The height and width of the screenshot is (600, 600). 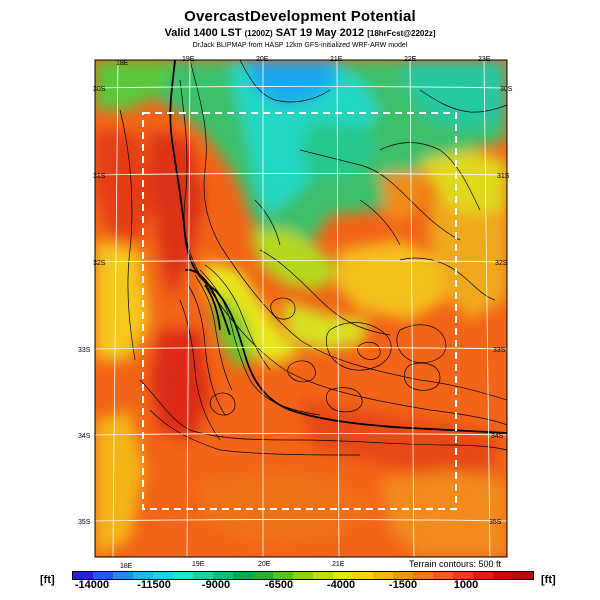 I want to click on colorbar, so click(x=303, y=575).